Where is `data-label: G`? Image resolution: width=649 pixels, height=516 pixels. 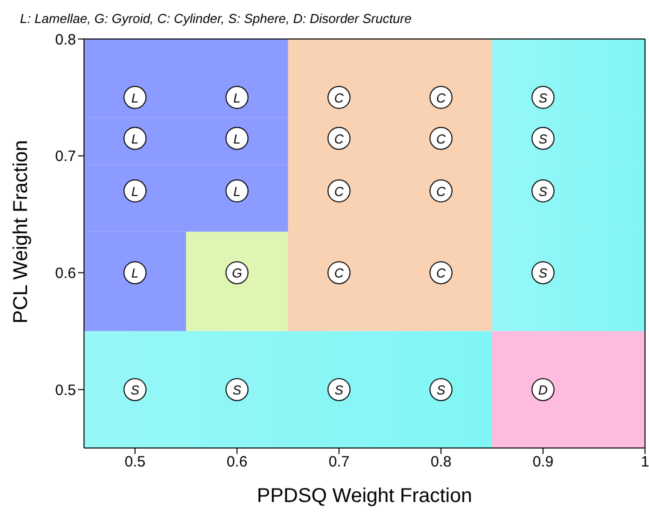
data-label: G is located at coordinates (237, 273).